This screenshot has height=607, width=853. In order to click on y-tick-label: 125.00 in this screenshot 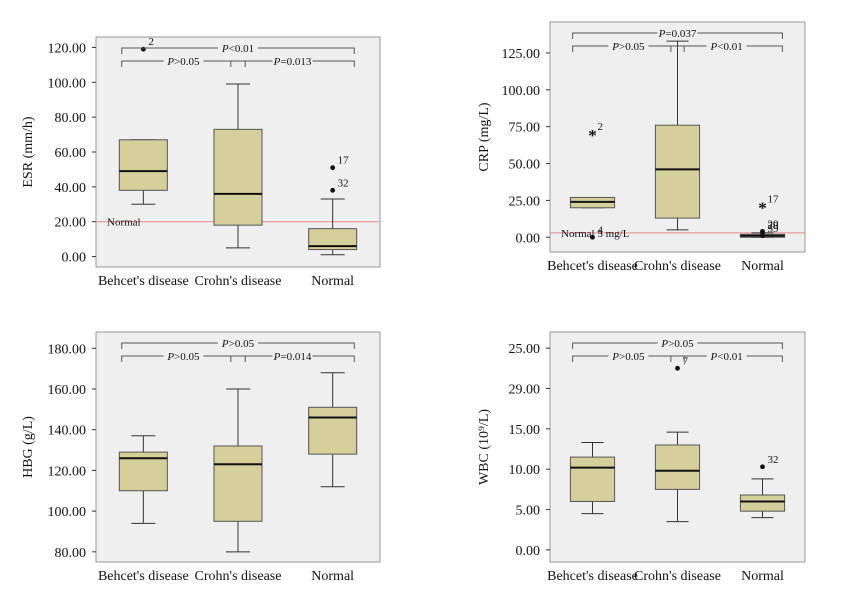, I will do `click(521, 54)`.